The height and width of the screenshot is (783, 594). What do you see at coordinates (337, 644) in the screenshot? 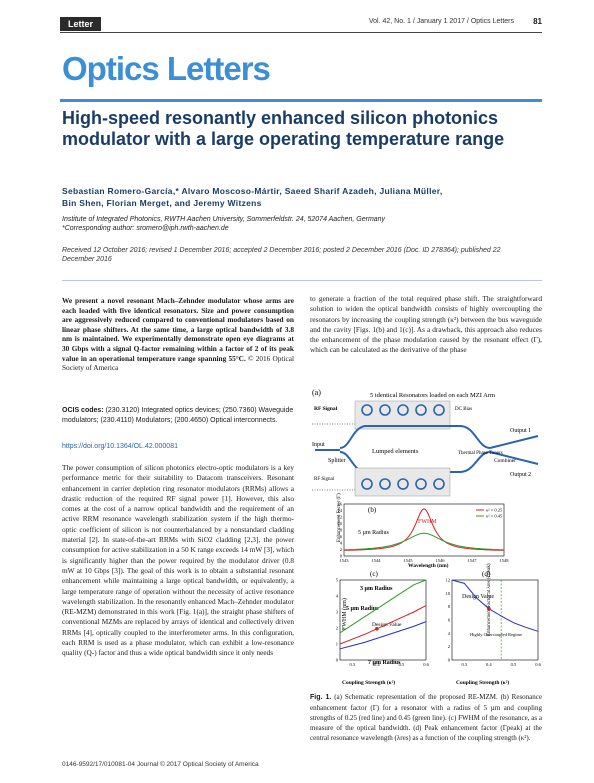
I see `panel-c-ytick: 1` at bounding box center [337, 644].